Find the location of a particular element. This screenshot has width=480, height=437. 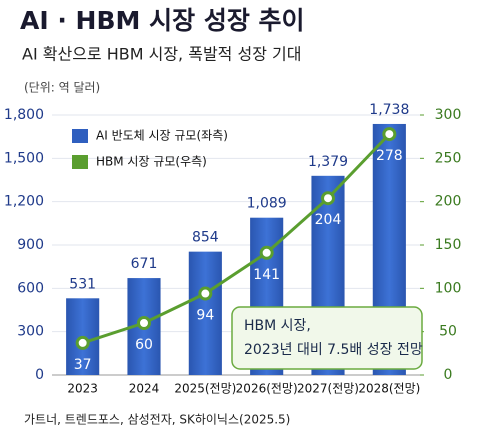

line-value-label: 204 is located at coordinates (328, 220).